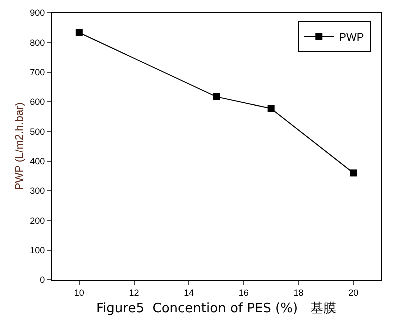 The height and width of the screenshot is (324, 403). I want to click on x-tick-label: 16, so click(243, 293).